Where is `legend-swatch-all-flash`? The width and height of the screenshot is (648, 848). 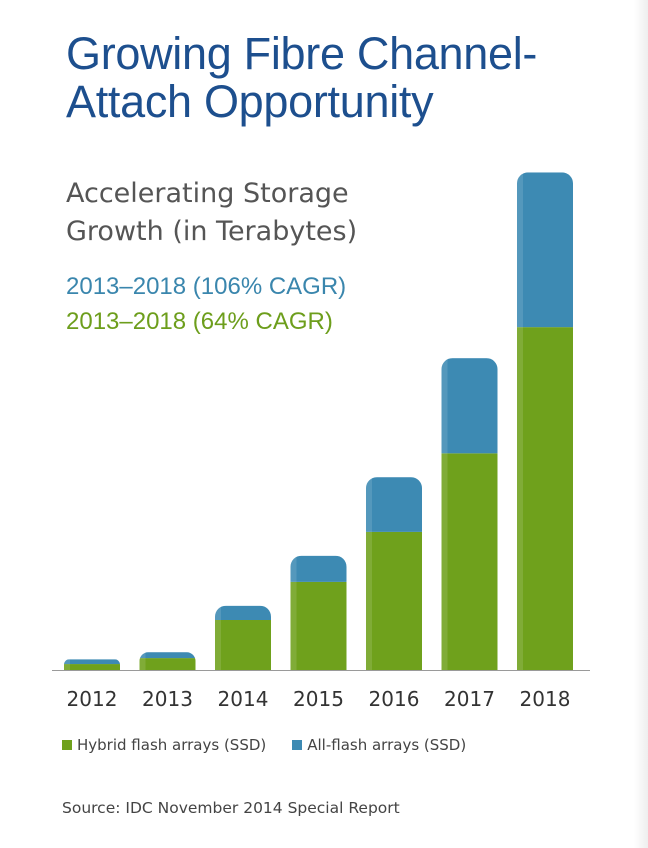 legend-swatch-all-flash is located at coordinates (297, 745).